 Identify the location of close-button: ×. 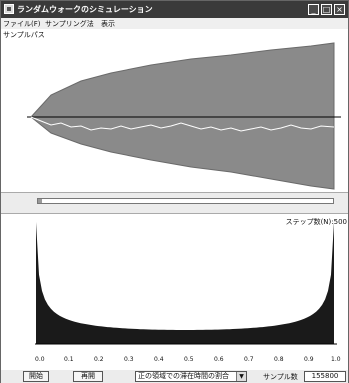
(339, 9).